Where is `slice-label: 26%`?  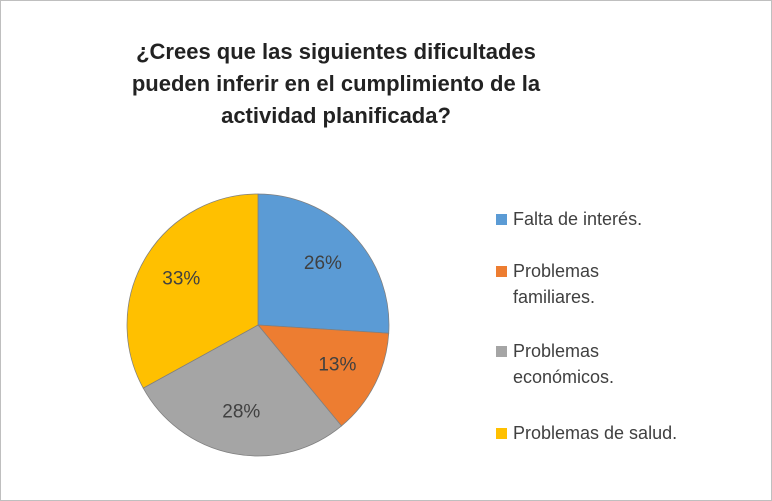
slice-label: 26% is located at coordinates (323, 263).